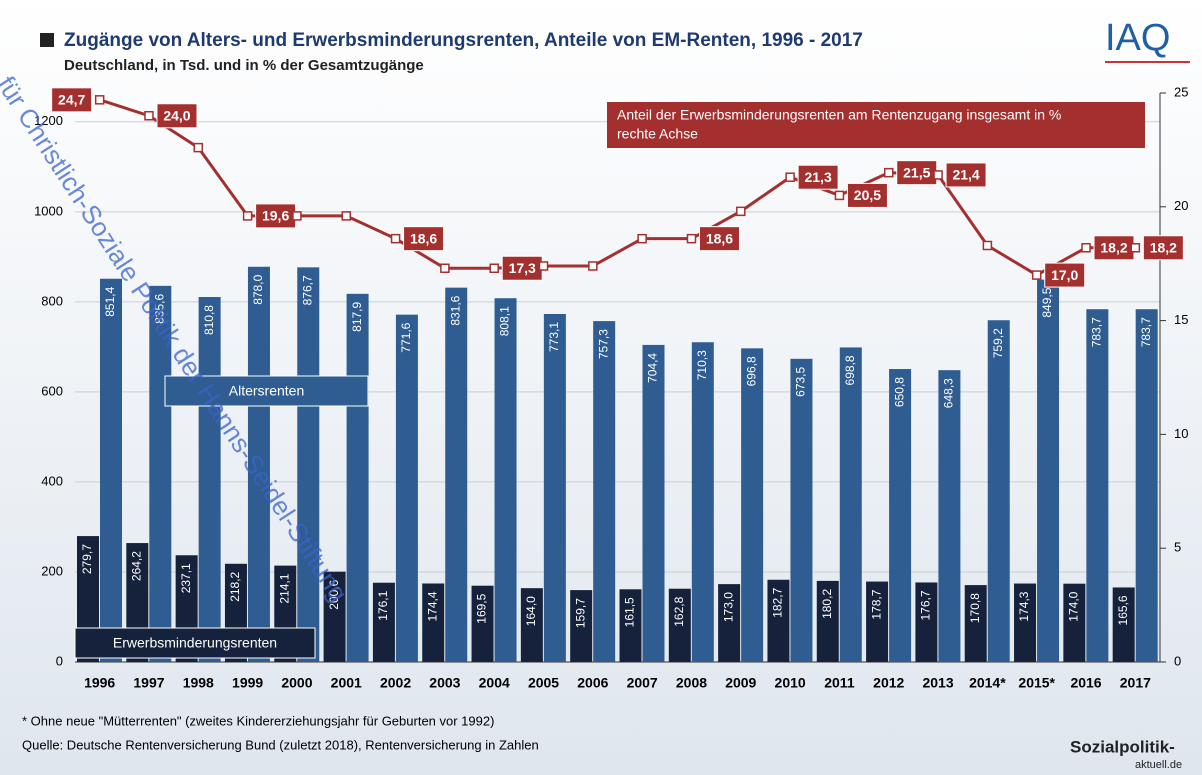  What do you see at coordinates (926, 605) in the screenshot?
I see `bar-value-label: 176,7` at bounding box center [926, 605].